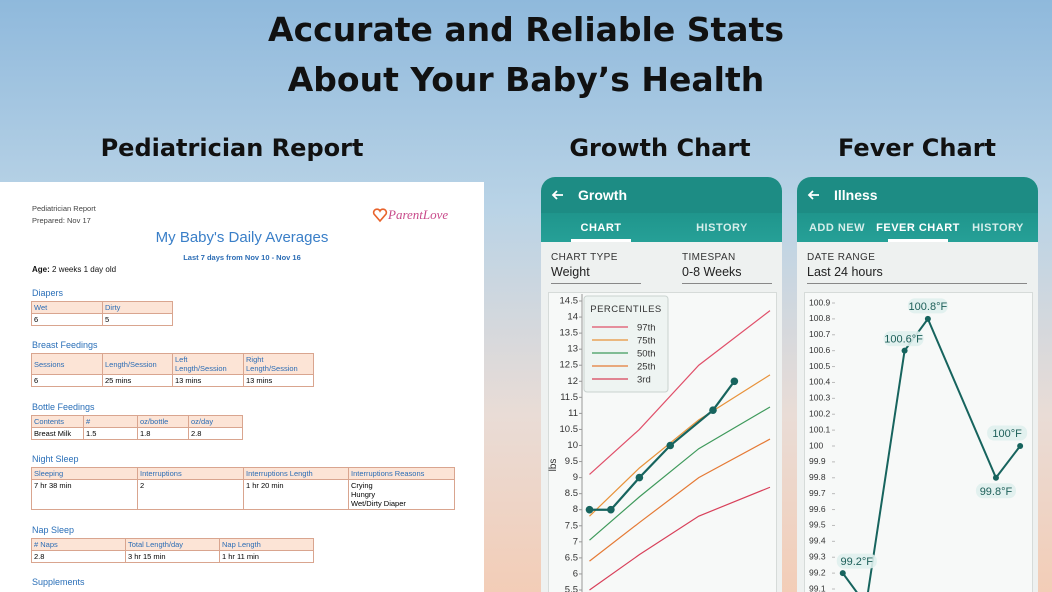  What do you see at coordinates (78, 556) in the screenshot?
I see `cell: 2.8` at bounding box center [78, 556].